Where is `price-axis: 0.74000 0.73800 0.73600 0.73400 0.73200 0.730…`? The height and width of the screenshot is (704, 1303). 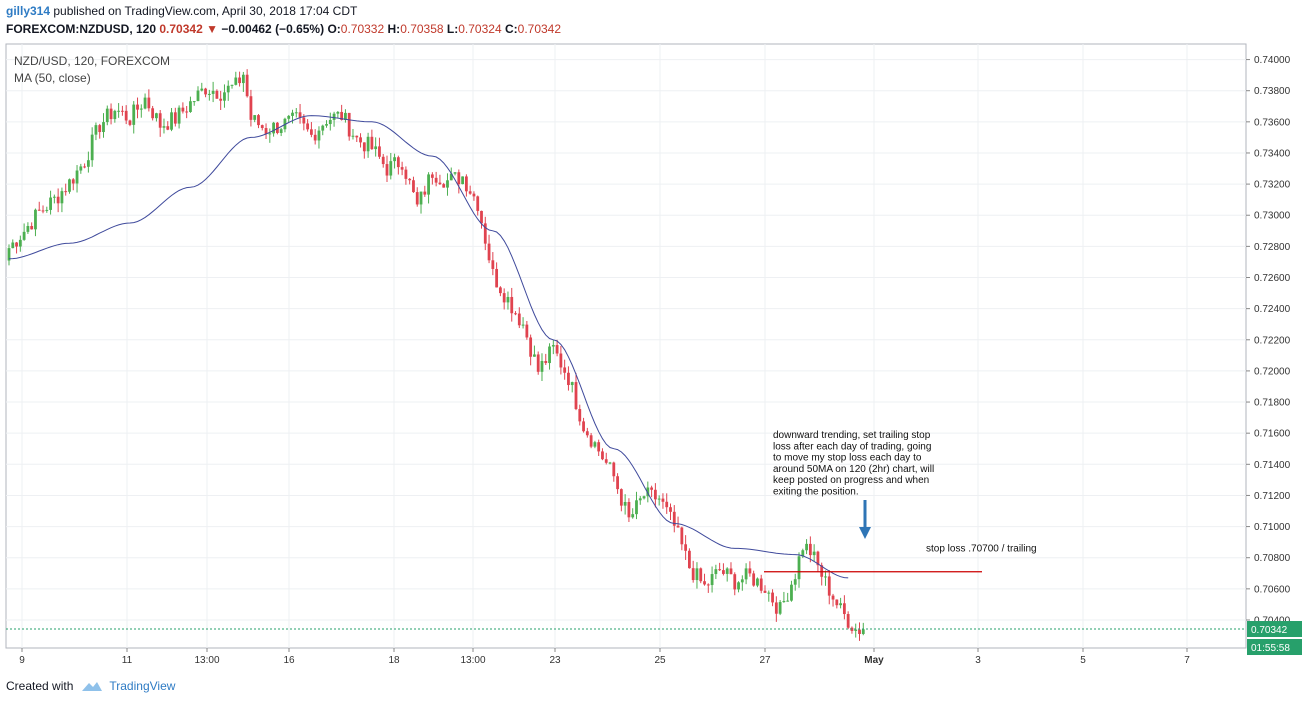 price-axis: 0.74000 0.73800 0.73600 0.73400 0.73200 0.730… is located at coordinates (1274, 355).